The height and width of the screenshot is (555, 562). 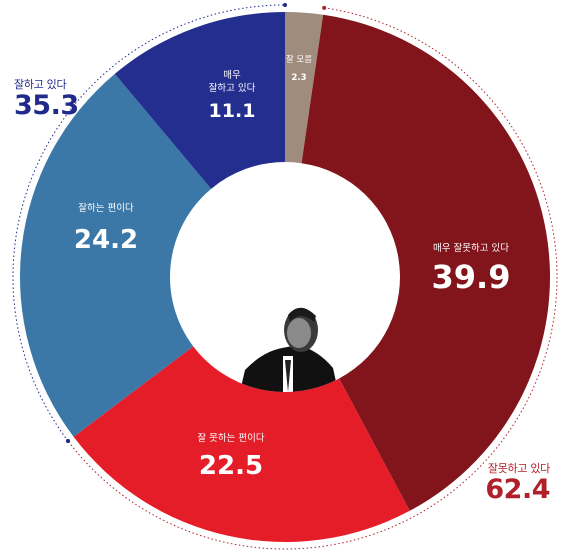 What do you see at coordinates (232, 75) in the screenshot?
I see `label-very-good-1: 매우` at bounding box center [232, 75].